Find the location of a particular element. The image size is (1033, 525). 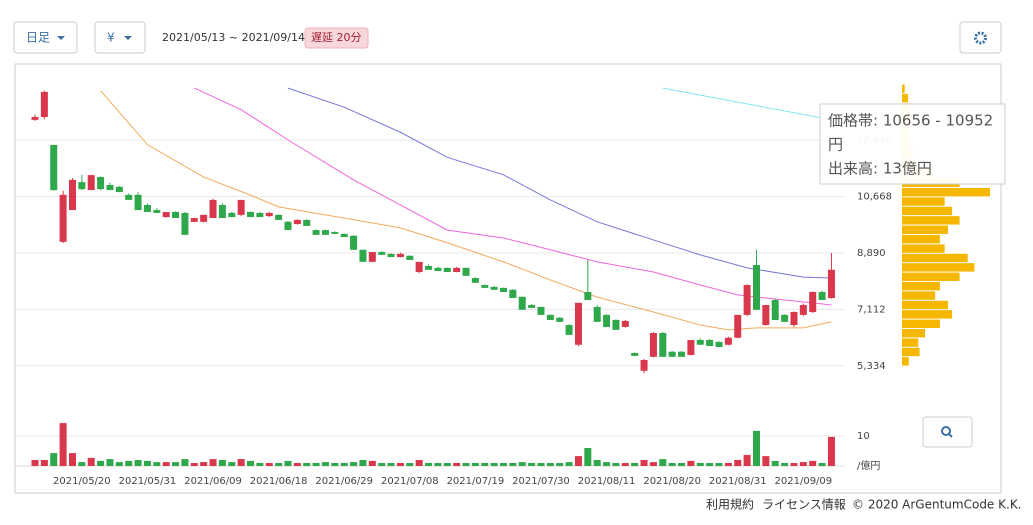

x-tick-label: 2021/08/20 is located at coordinates (672, 481).